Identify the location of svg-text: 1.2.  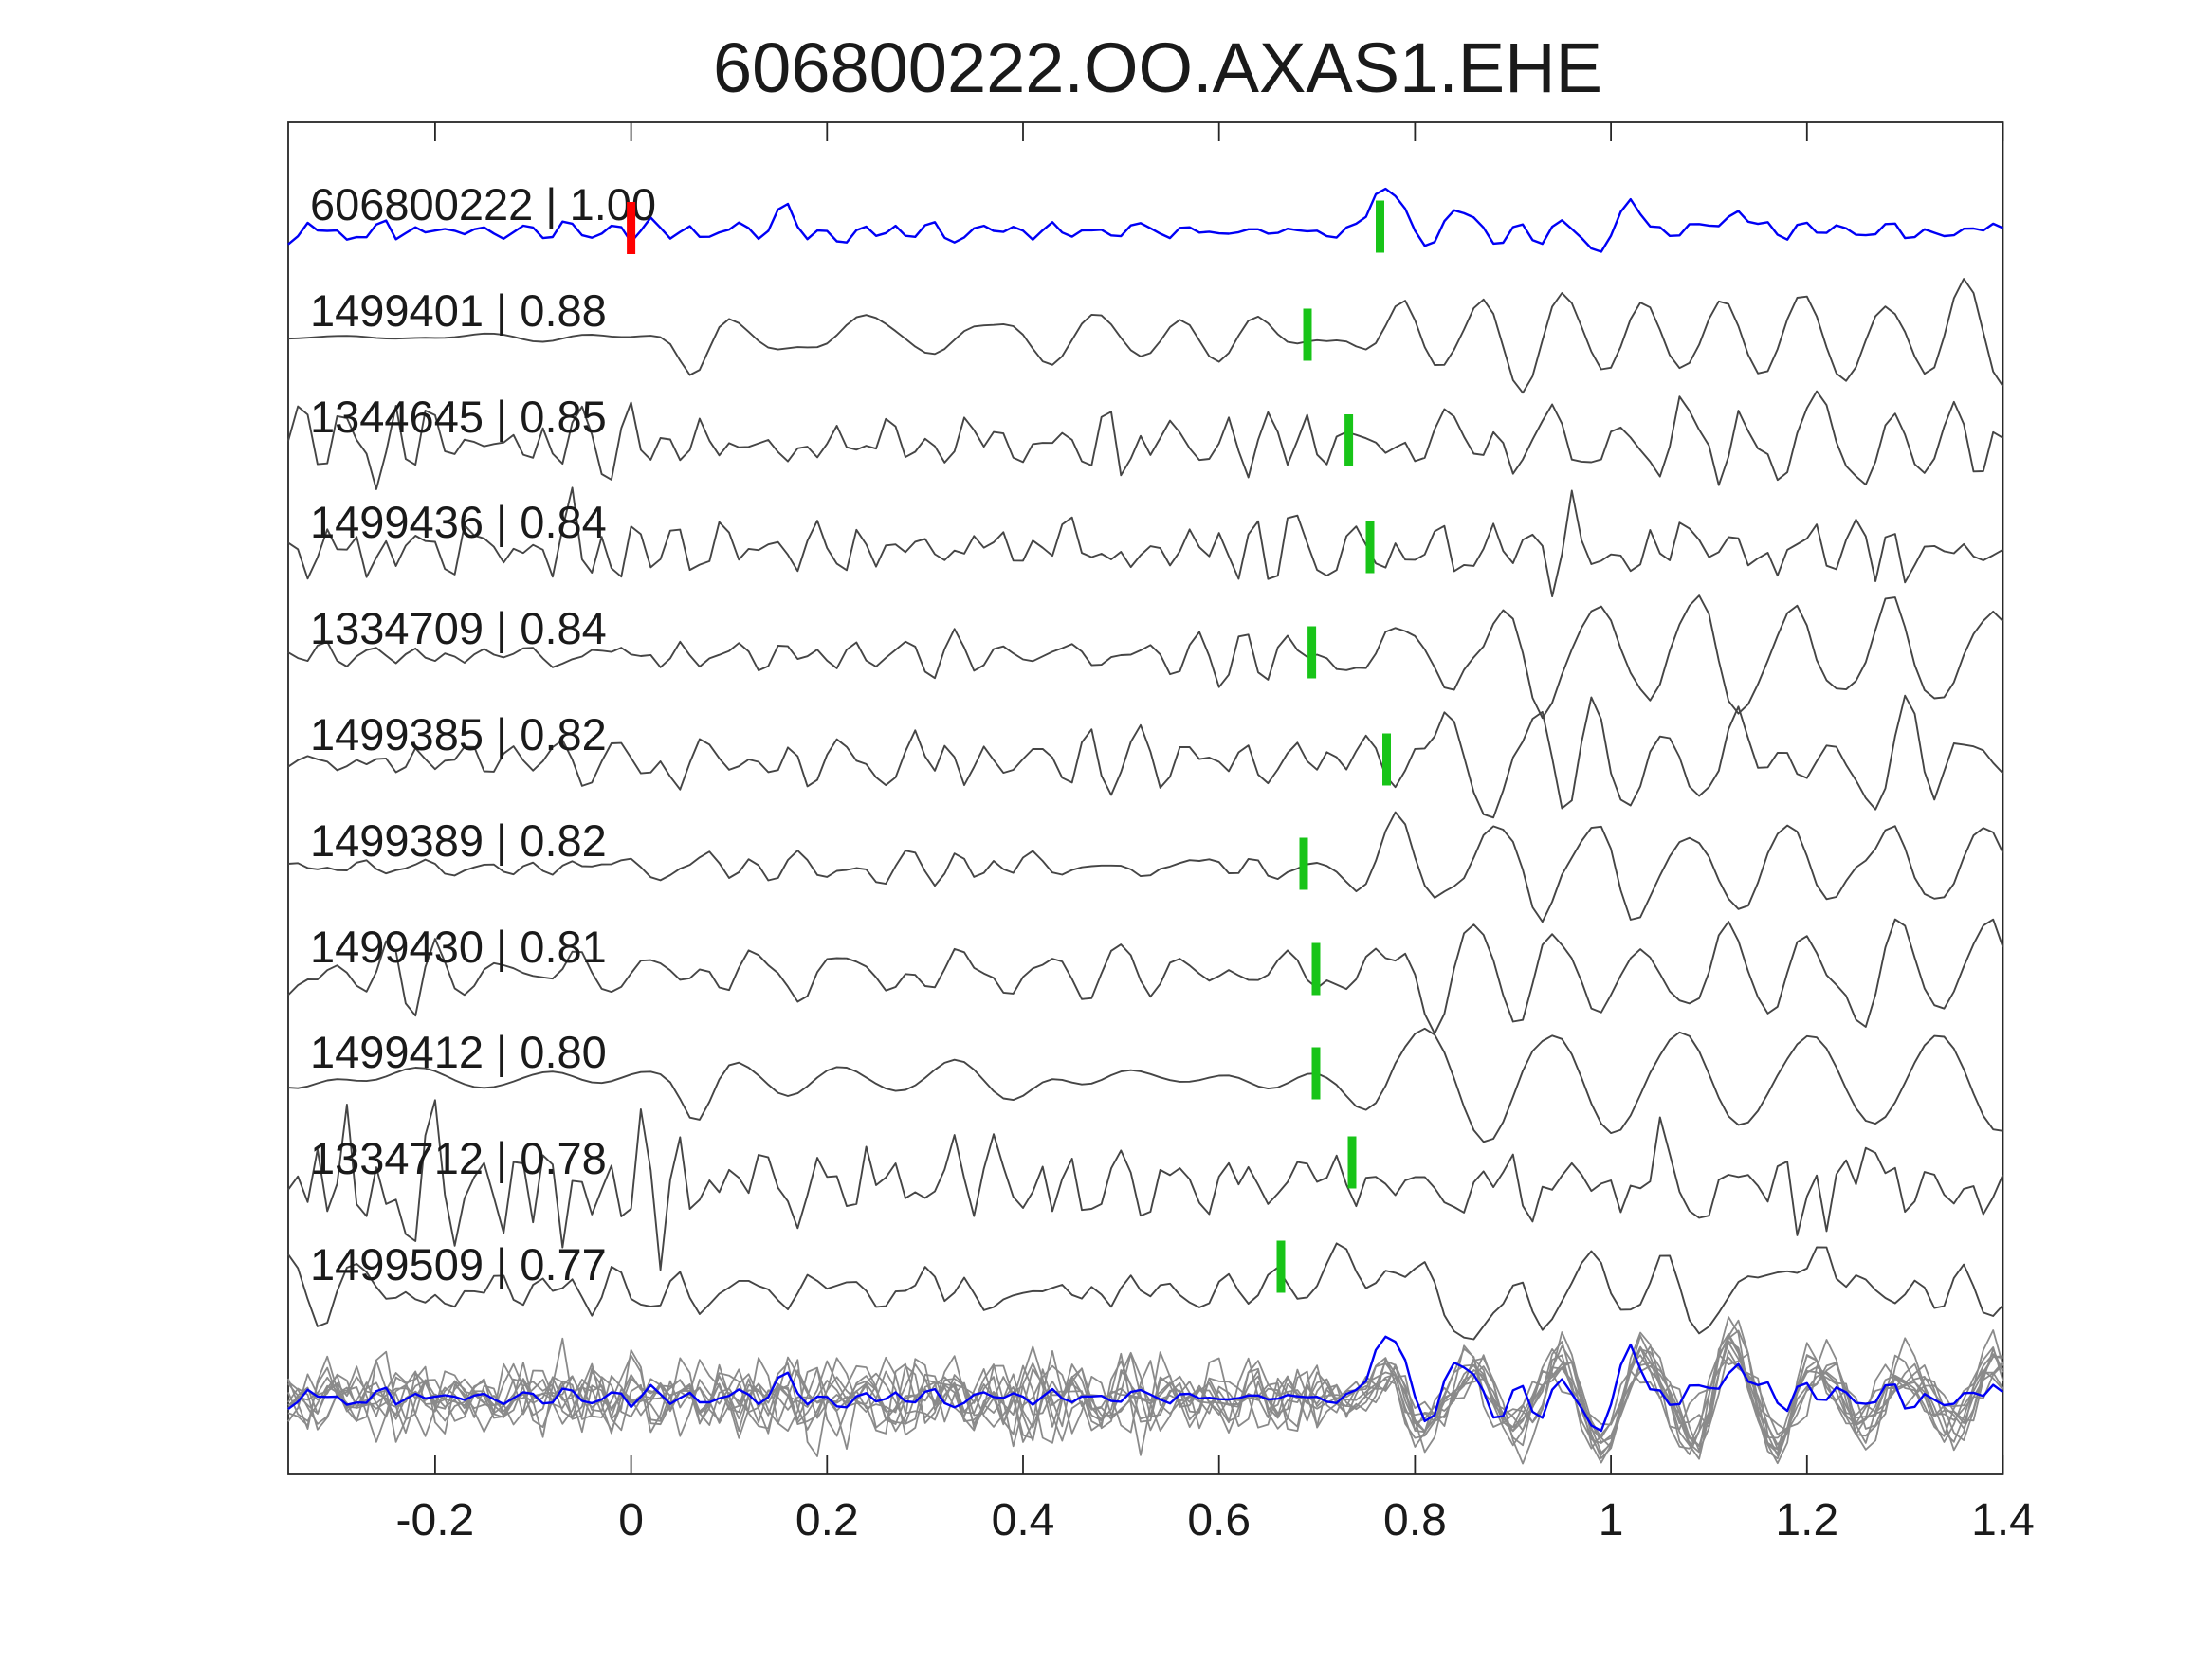
(1806, 1520).